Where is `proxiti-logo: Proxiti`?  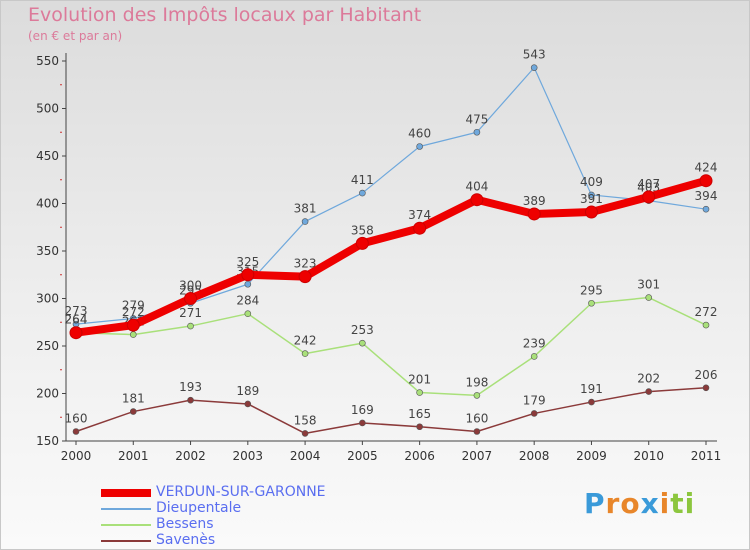 proxiti-logo: Proxiti is located at coordinates (639, 503).